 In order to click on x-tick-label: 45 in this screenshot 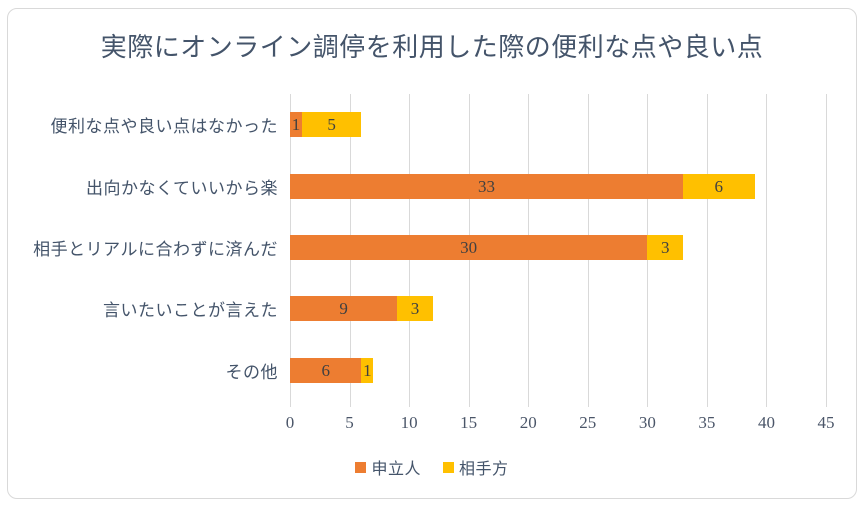, I will do `click(826, 422)`.